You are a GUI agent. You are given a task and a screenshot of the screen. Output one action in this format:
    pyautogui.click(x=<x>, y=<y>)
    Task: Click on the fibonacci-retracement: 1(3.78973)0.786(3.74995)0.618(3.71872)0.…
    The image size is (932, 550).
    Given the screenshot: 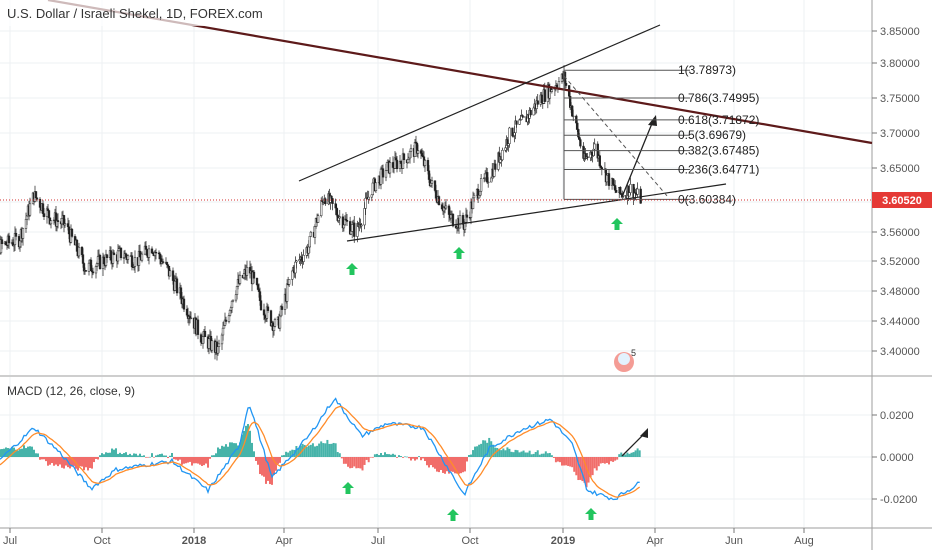 What is the action you would take?
    pyautogui.click(x=661, y=134)
    